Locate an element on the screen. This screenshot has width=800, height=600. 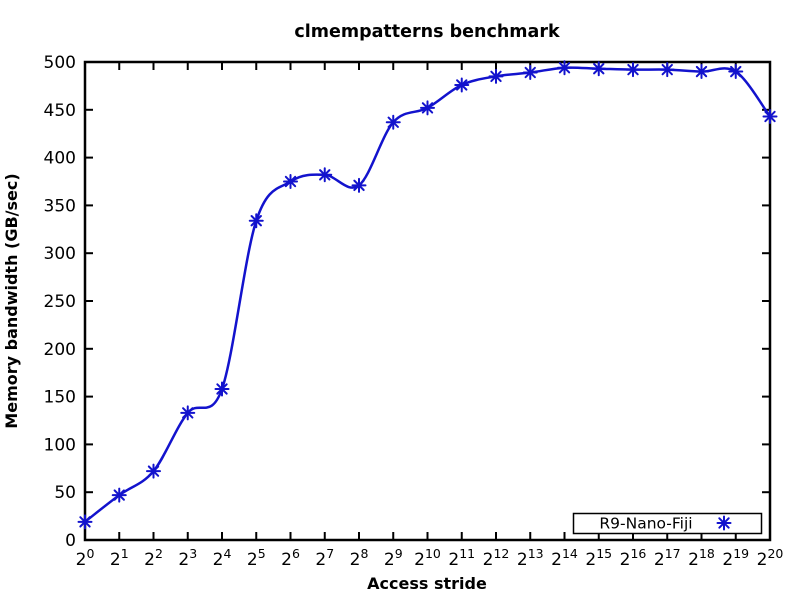
x-tick-label: 26 is located at coordinates (290, 558).